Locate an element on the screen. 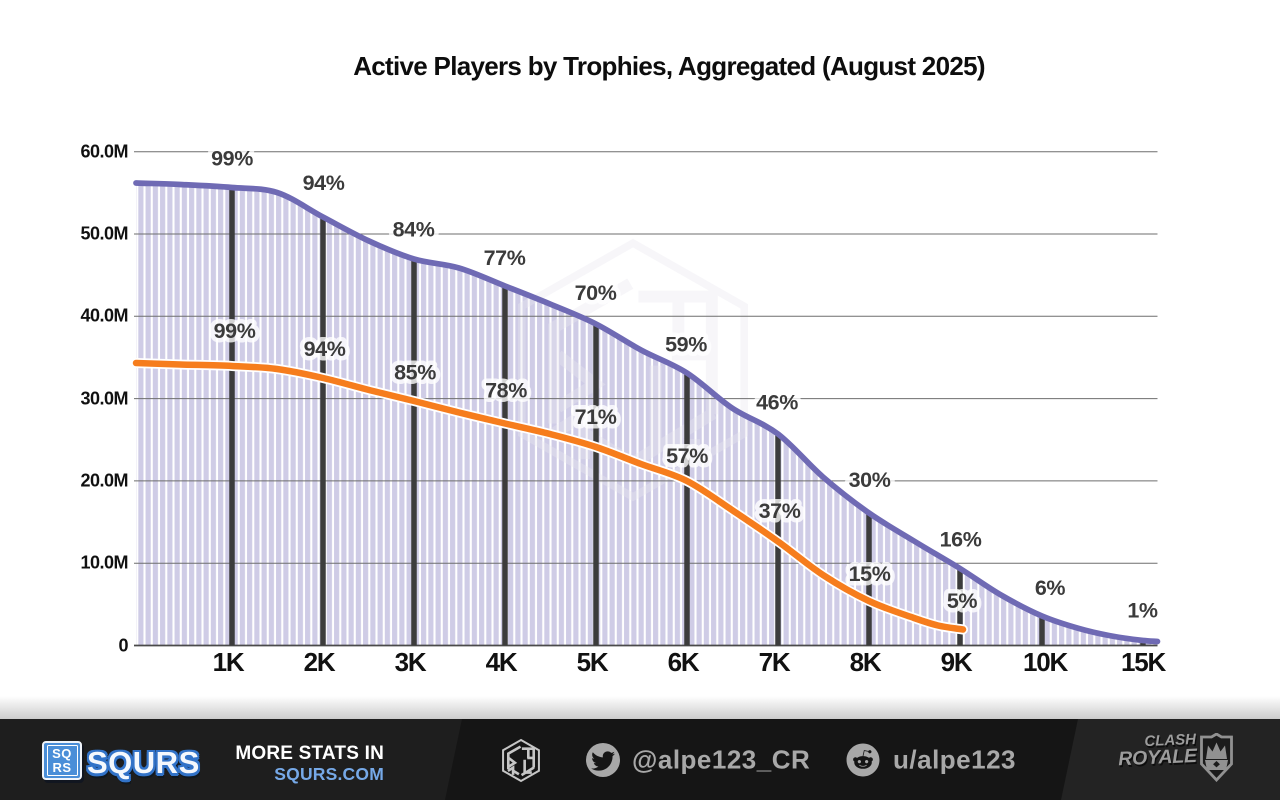 The image size is (1280, 800). svg-text: 1% is located at coordinates (1142, 611).